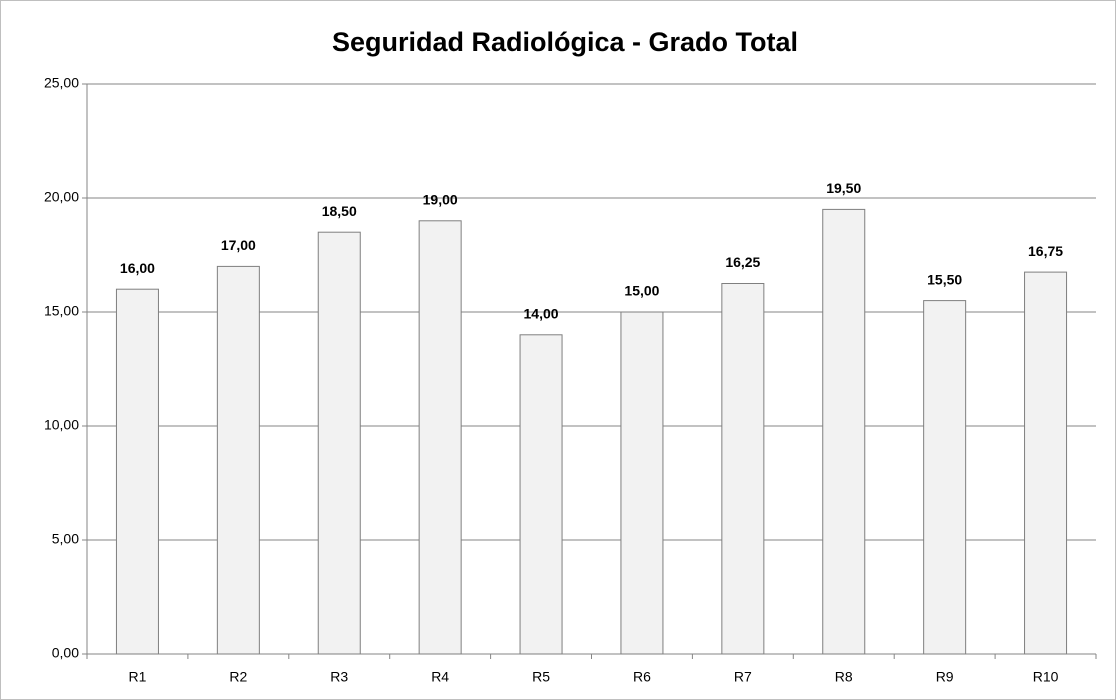  Describe the element at coordinates (642, 677) in the screenshot. I see `x-tick-label: R6` at that location.